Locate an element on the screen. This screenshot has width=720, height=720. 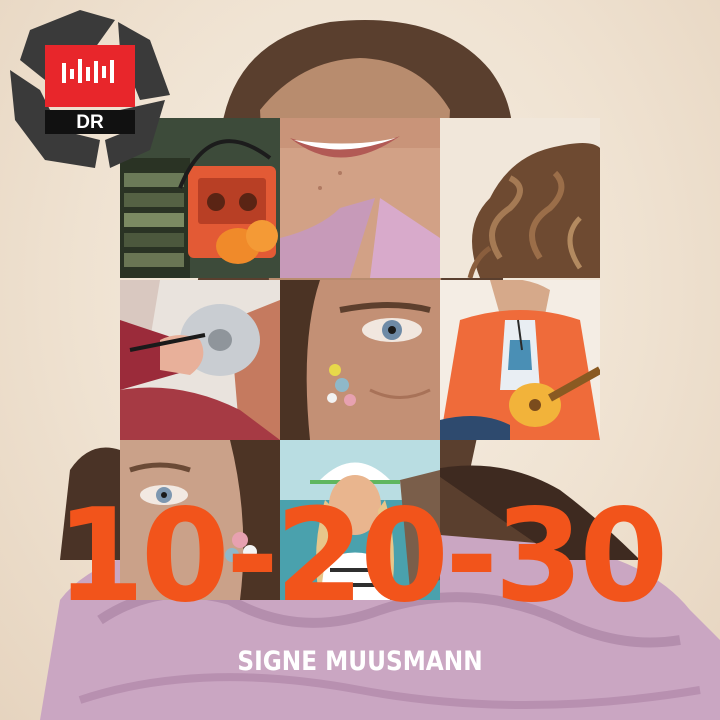
tile-eye-closeup is located at coordinates (360, 360).